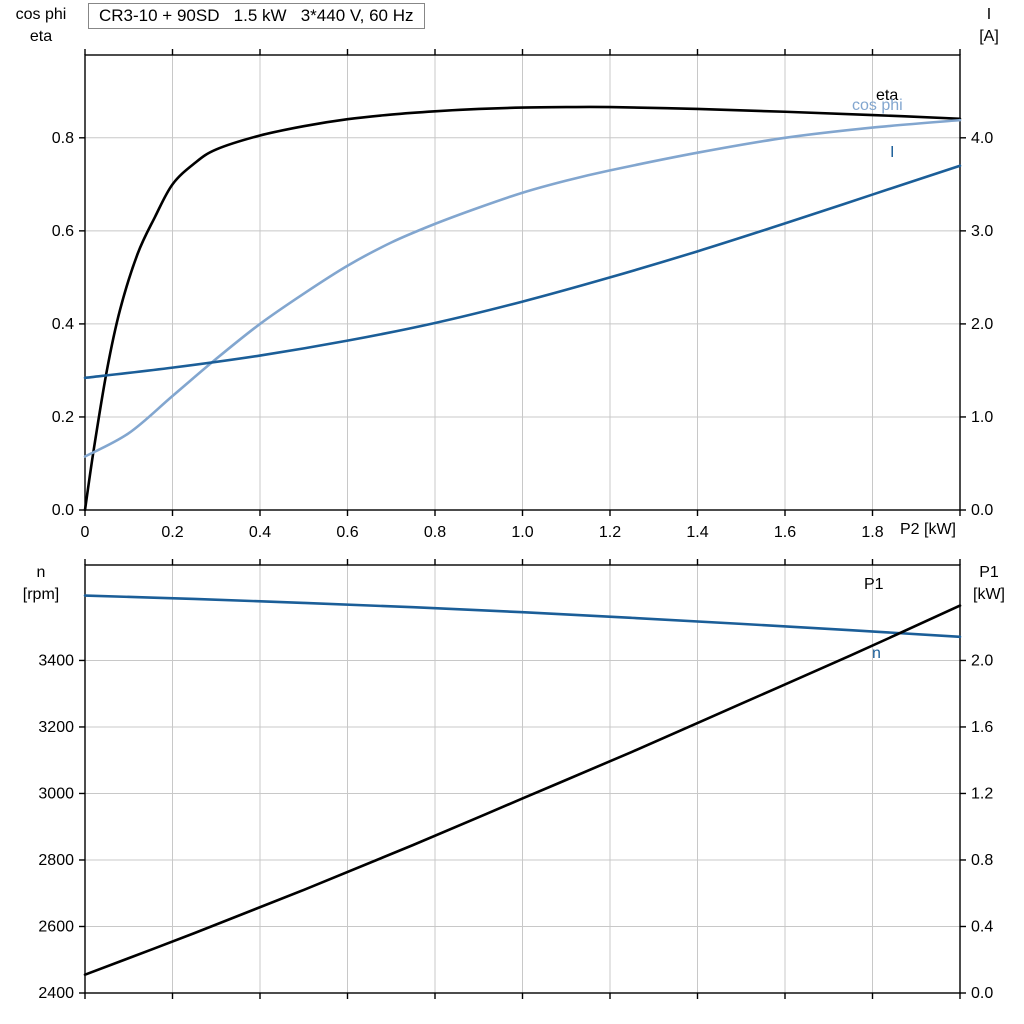  I want to click on x-tick-label: 1.4, so click(697, 532).